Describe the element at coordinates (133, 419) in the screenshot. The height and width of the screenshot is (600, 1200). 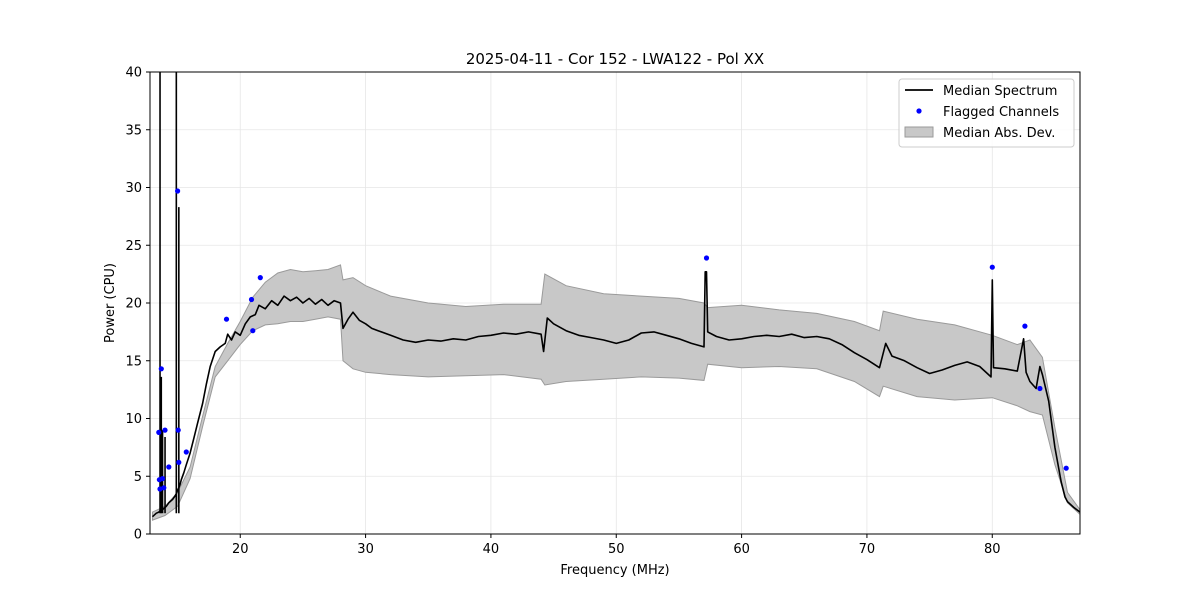
I see `y-tick-label: 10` at that location.